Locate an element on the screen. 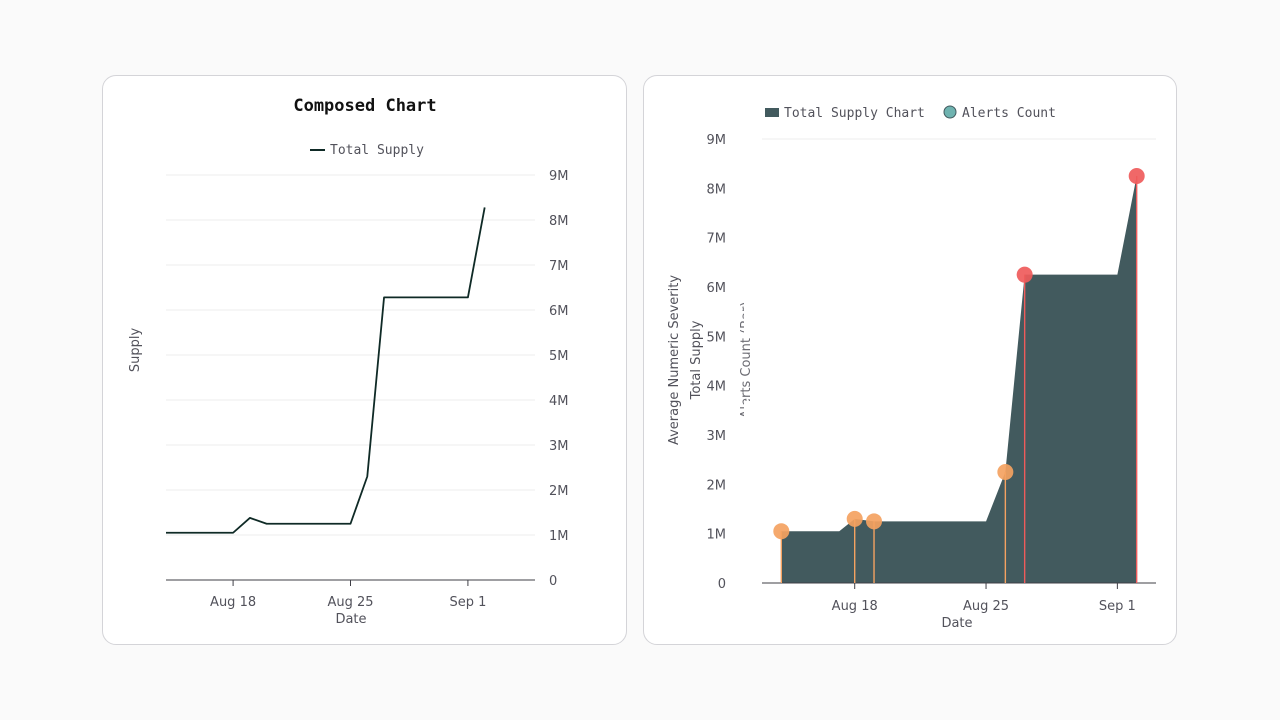  legend-label-total-supply-chart: Total Supply Chart is located at coordinates (854, 113).